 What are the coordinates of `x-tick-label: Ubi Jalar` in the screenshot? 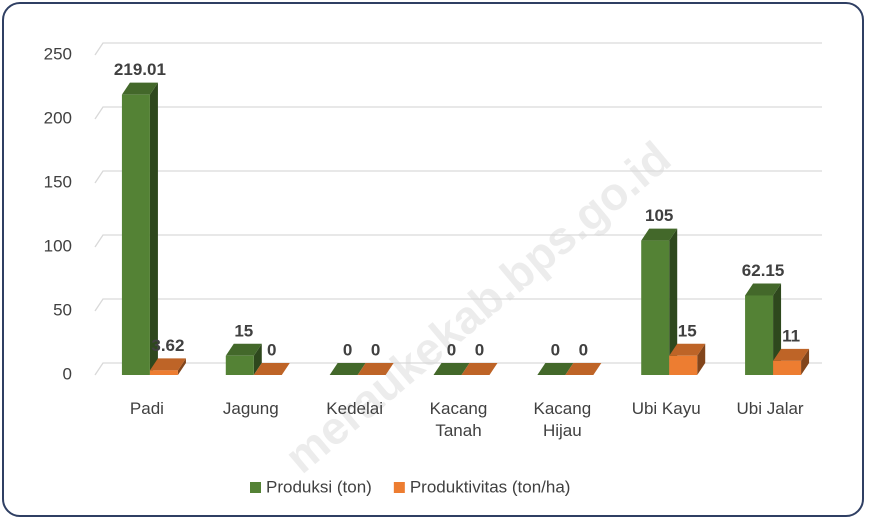 It's located at (770, 408).